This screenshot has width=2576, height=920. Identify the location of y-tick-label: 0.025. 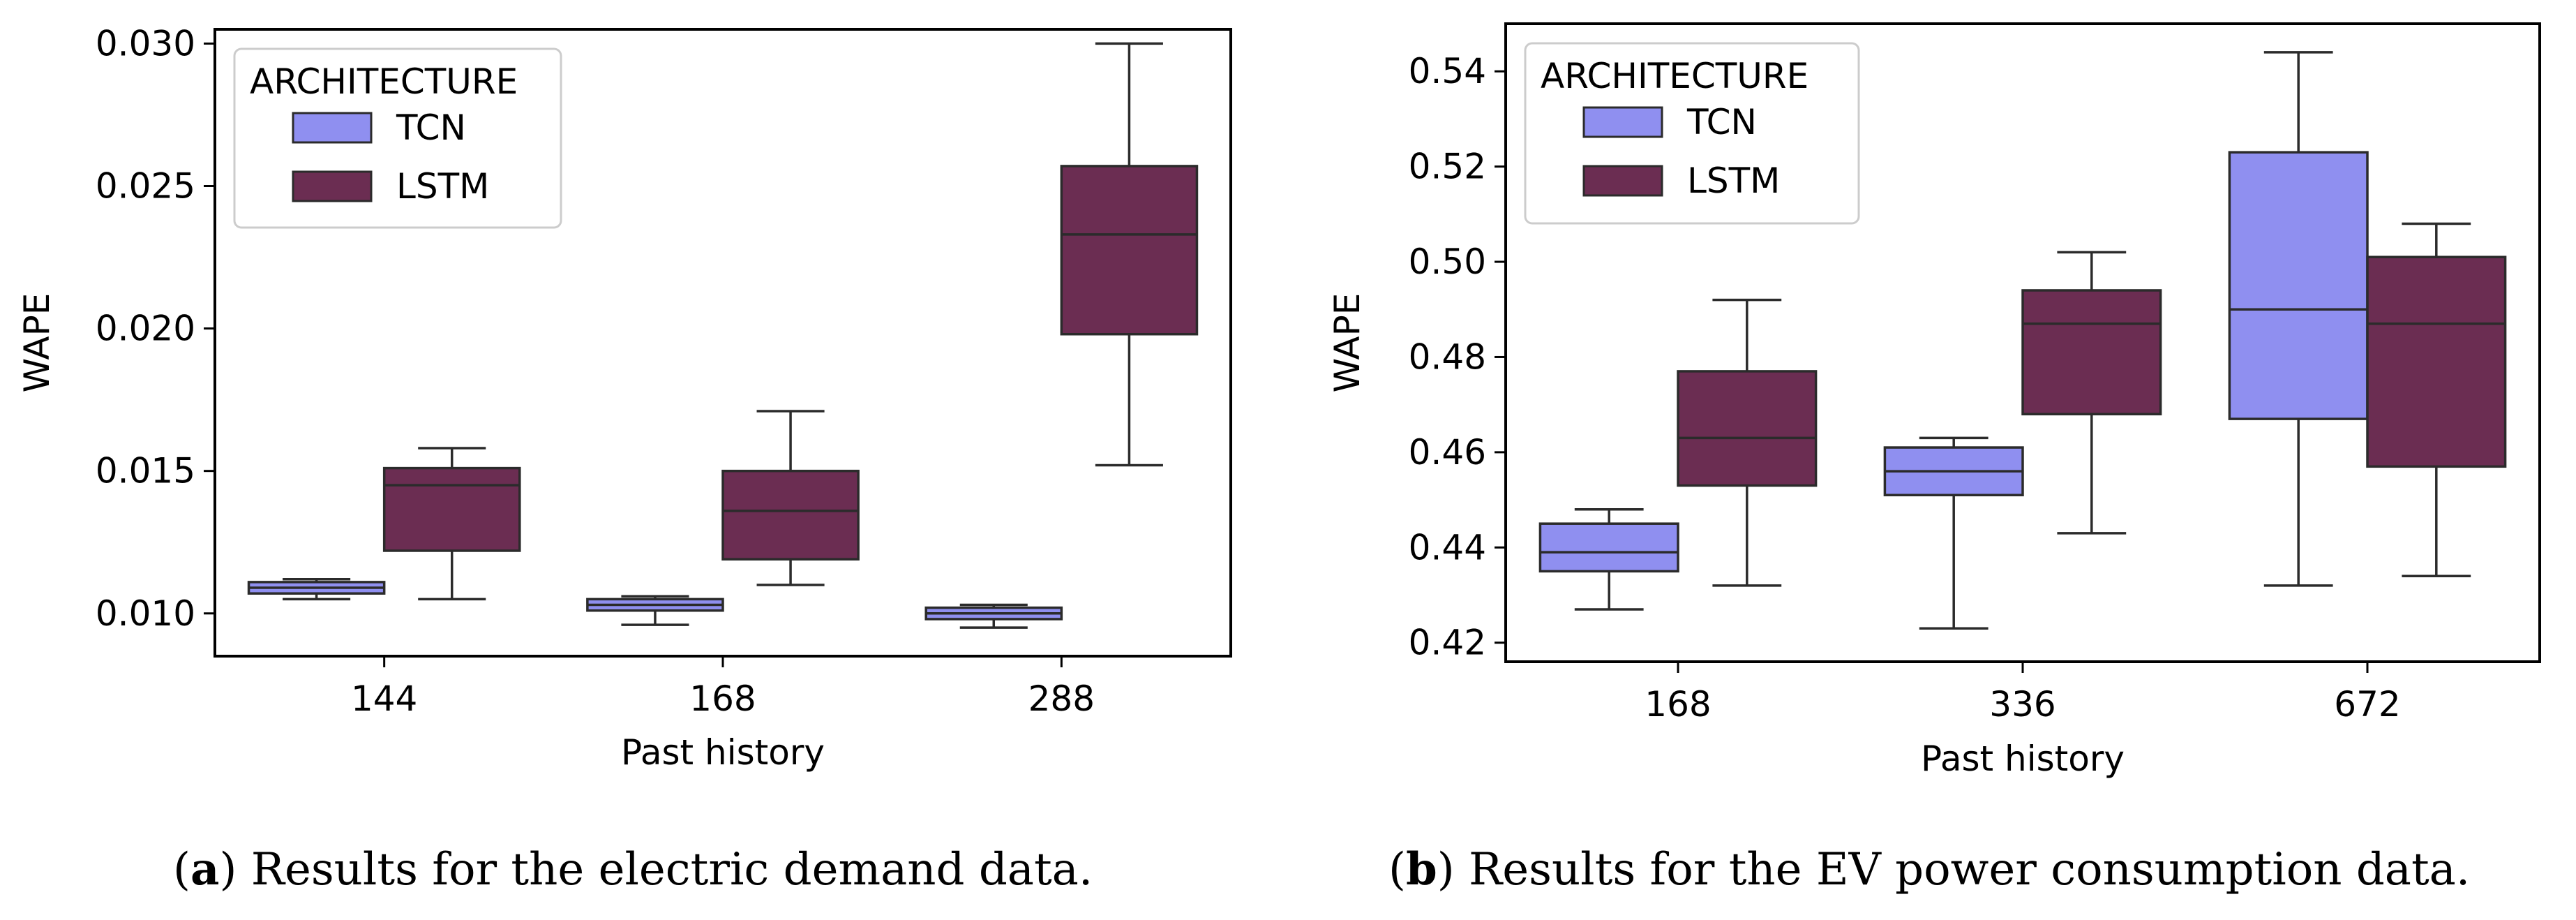
(145, 187).